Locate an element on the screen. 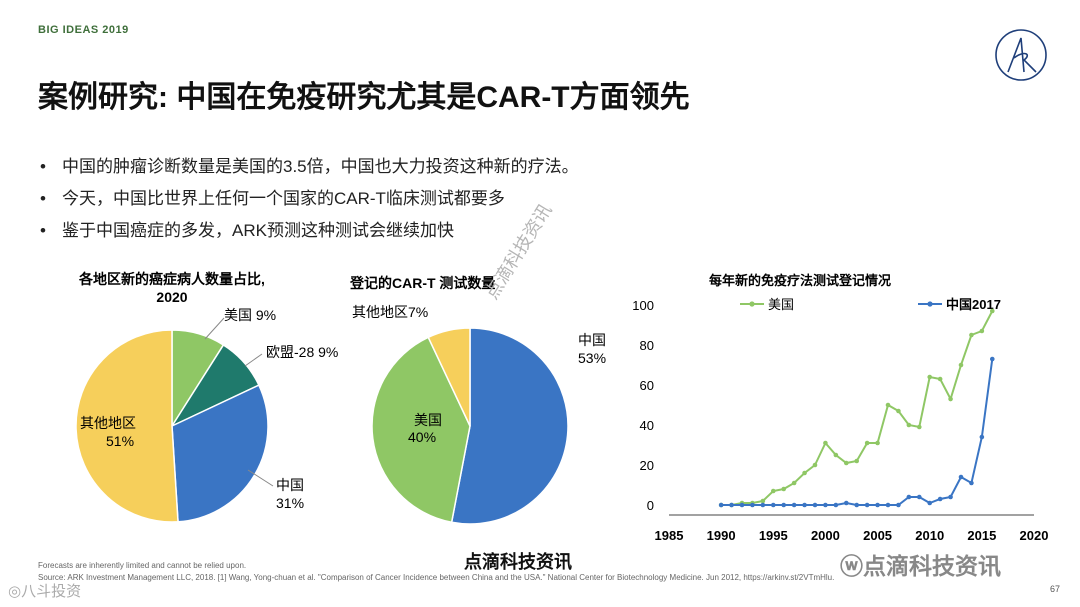 Image resolution: width=1080 pixels, height=607 pixels. y-tick-label: 80 is located at coordinates (647, 345).